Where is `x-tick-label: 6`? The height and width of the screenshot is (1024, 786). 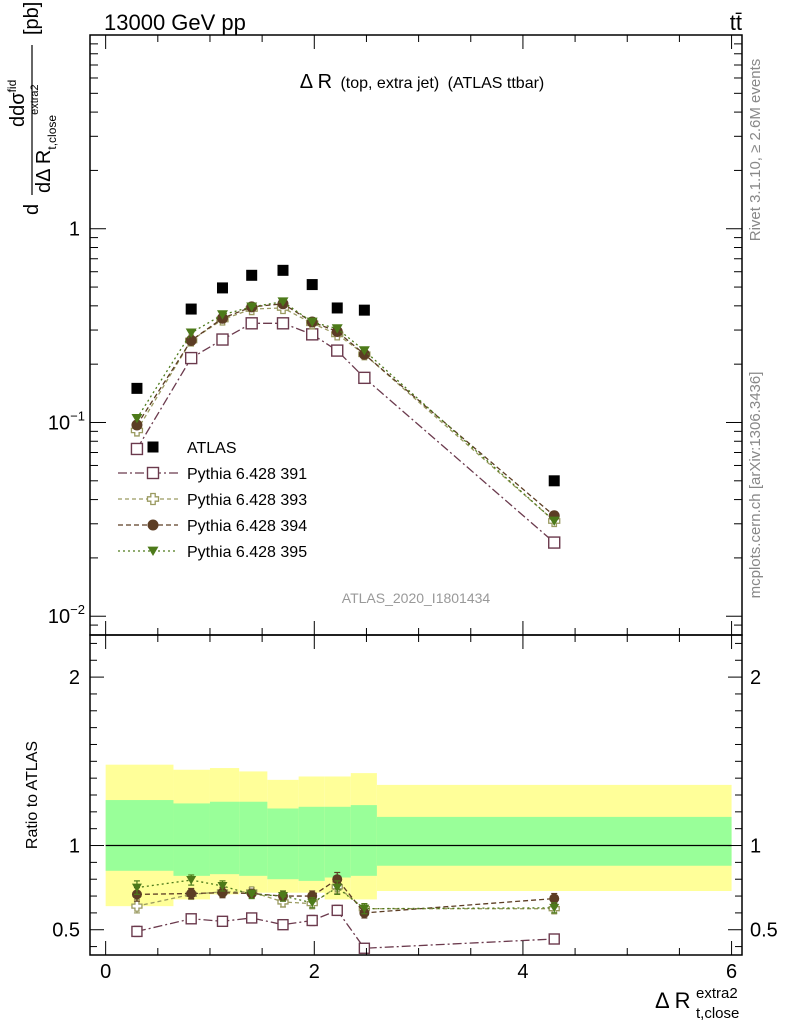
x-tick-label: 6 is located at coordinates (731, 972).